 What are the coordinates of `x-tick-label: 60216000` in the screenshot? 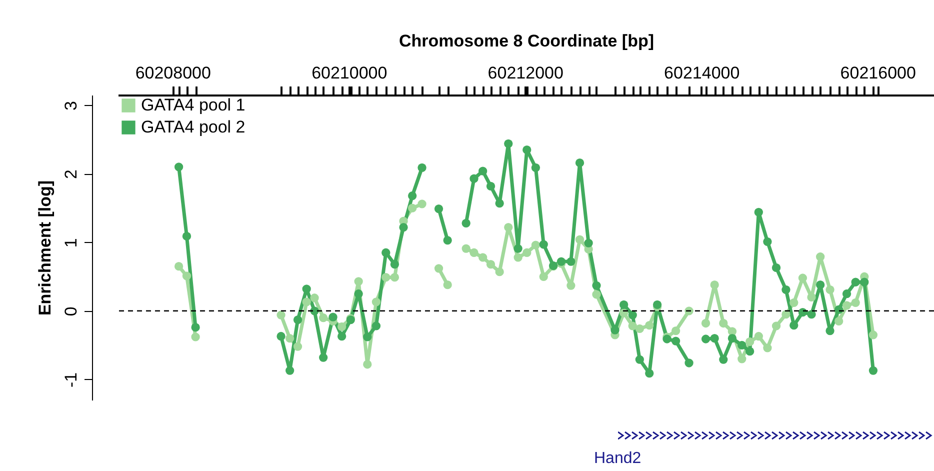 It's located at (878, 73).